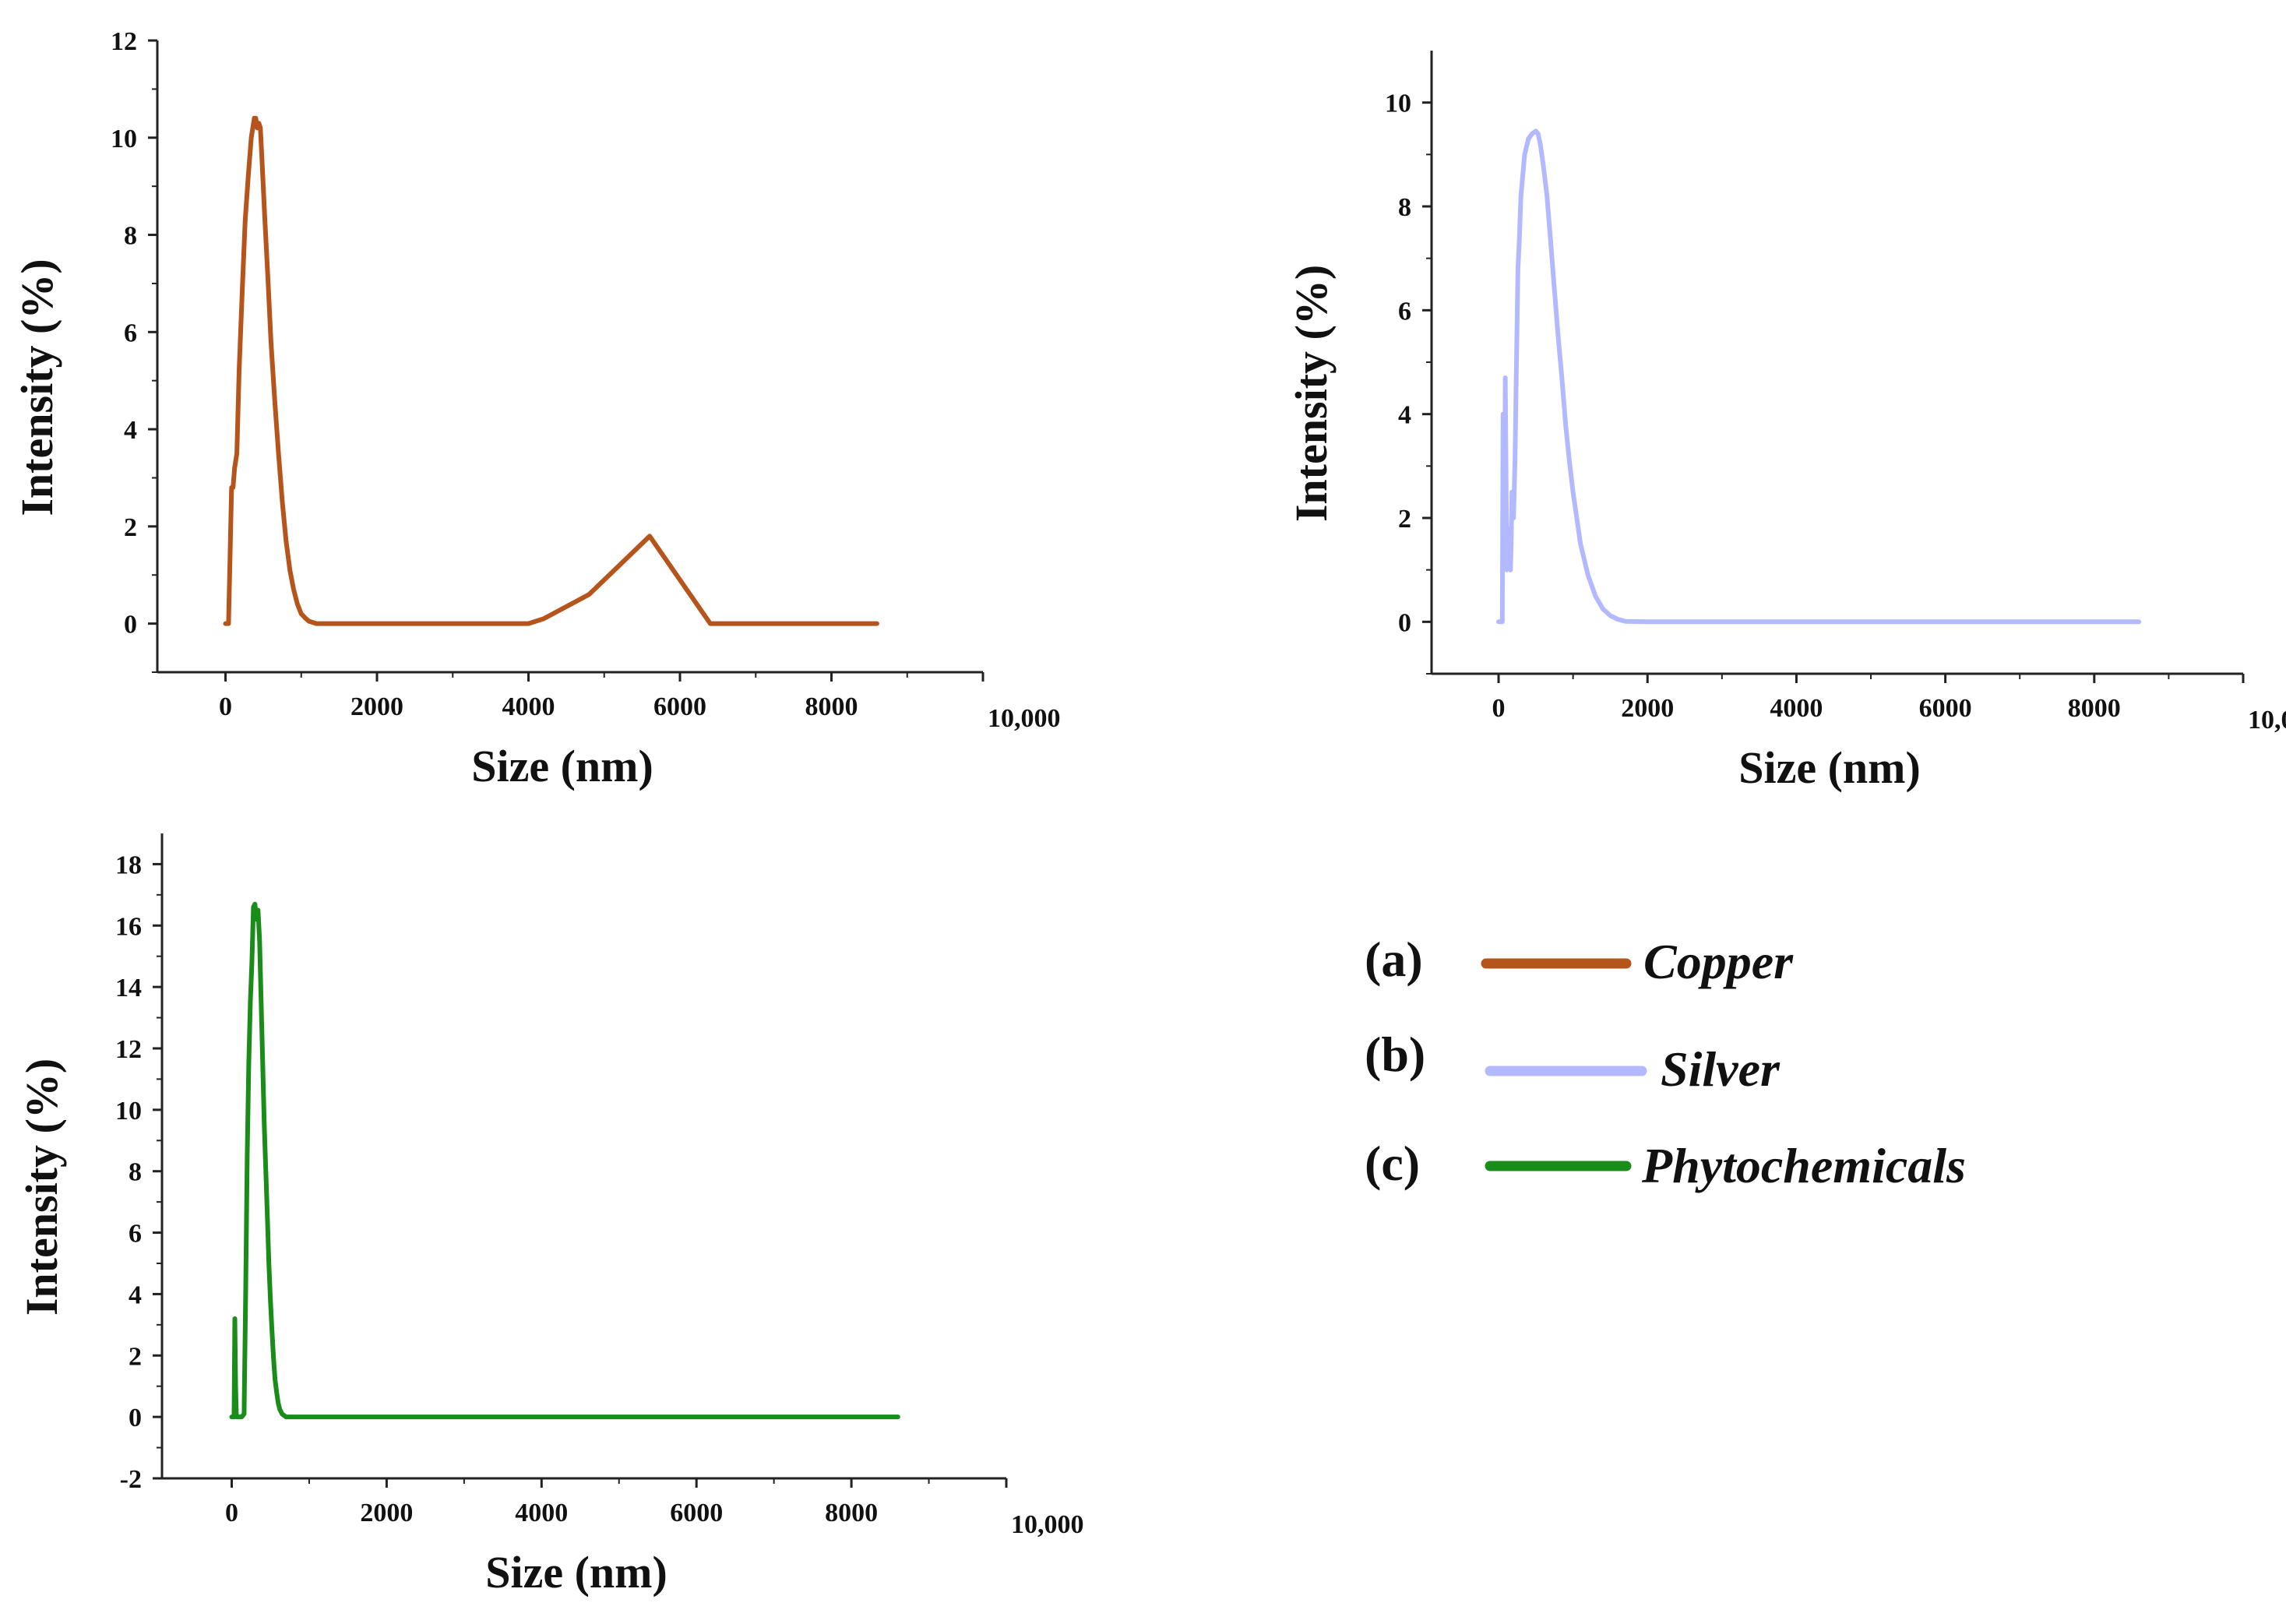 This screenshot has width=2286, height=1624. What do you see at coordinates (1580, 961) in the screenshot?
I see `legend-entry-copper: (a) Copper` at bounding box center [1580, 961].